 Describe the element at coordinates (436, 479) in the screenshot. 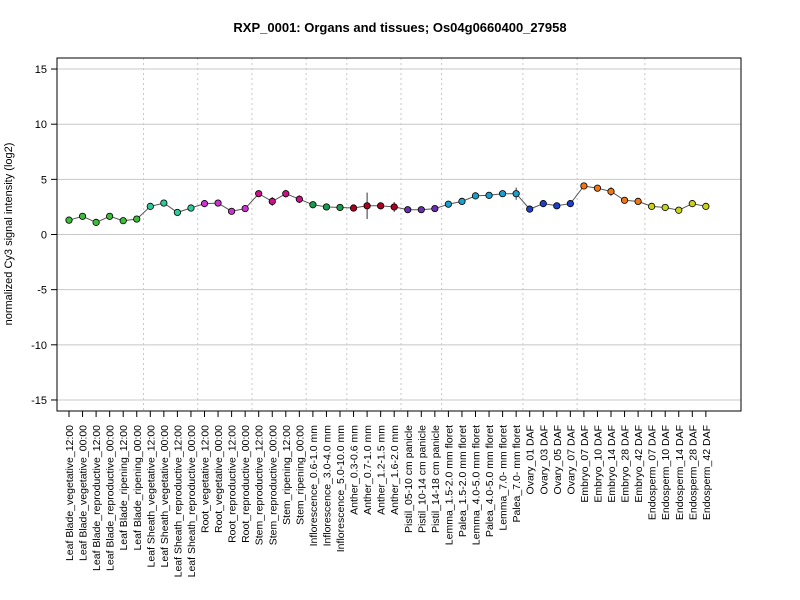

I see `x-tick-label: Pistil_14-18 cm panicle` at that location.